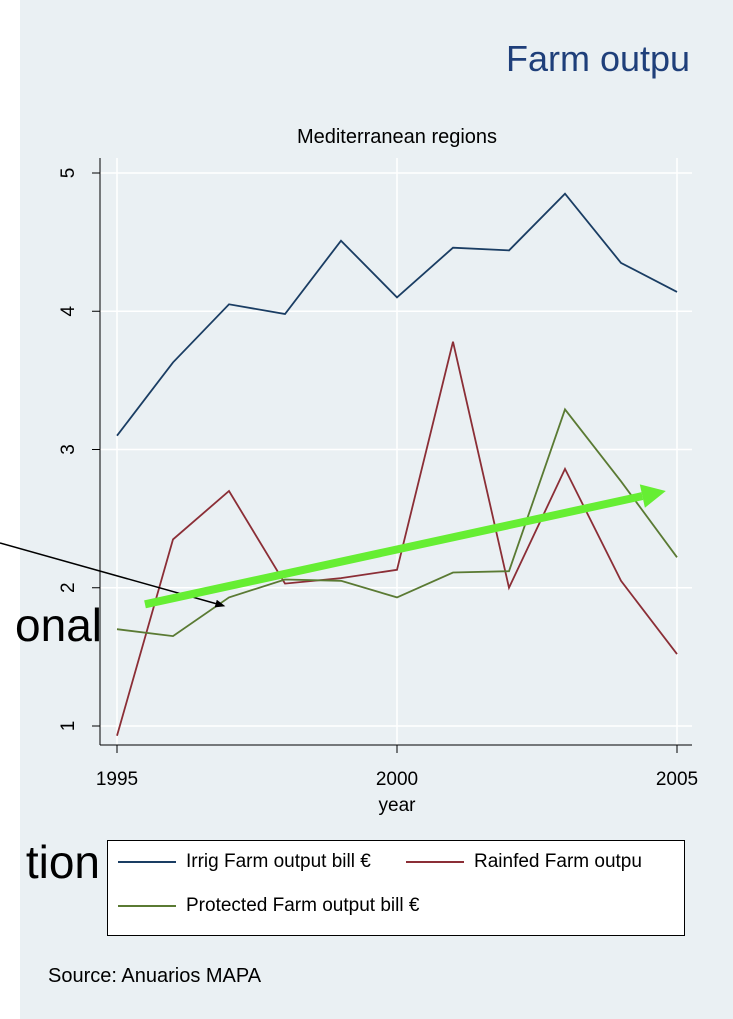 The image size is (733, 1019). What do you see at coordinates (58, 625) in the screenshot?
I see `side-text-1: onal` at bounding box center [58, 625].